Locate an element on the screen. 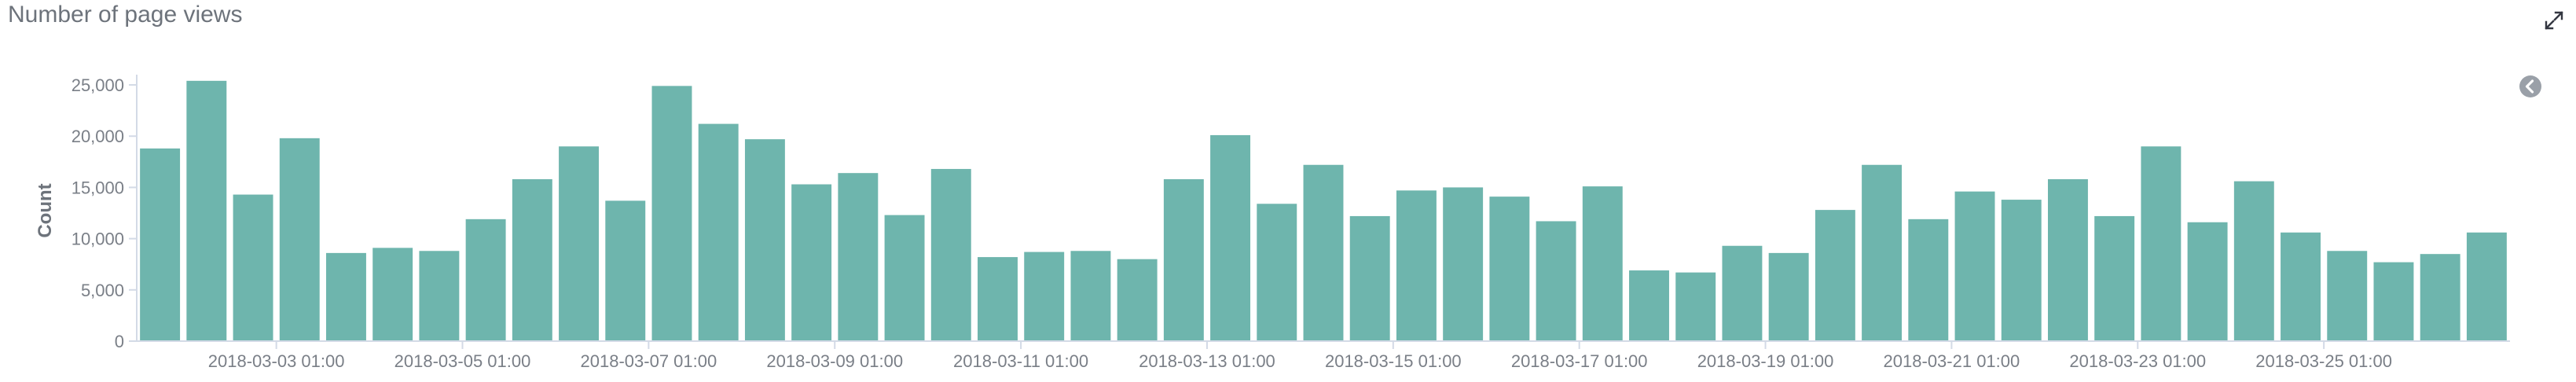 The height and width of the screenshot is (382, 2576). x-tick-label: 2018-03-23 01:00 is located at coordinates (2137, 361).